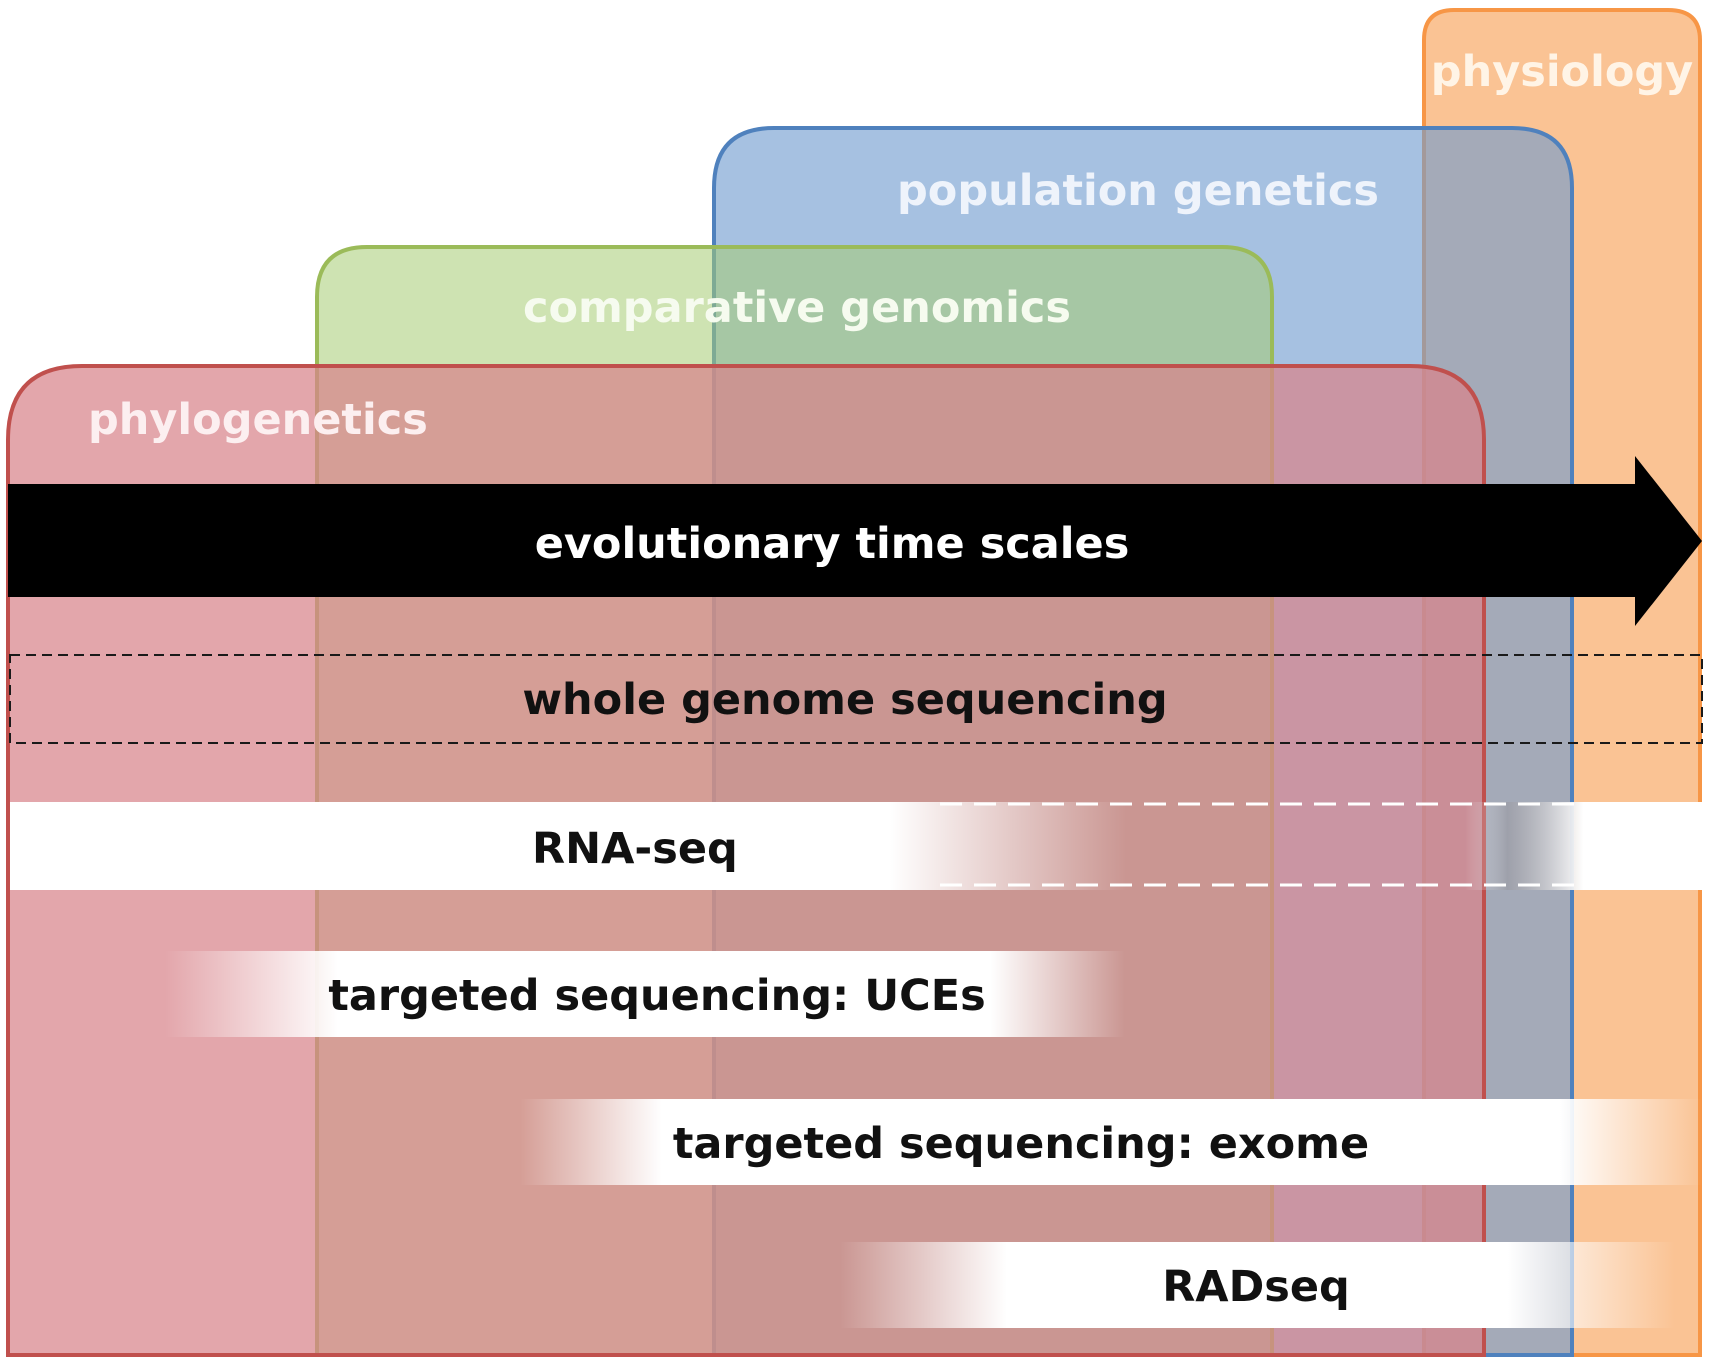 This screenshot has height=1365, width=1712. I want to click on field-comparative-genomics-label: comparative genomics, so click(797, 308).